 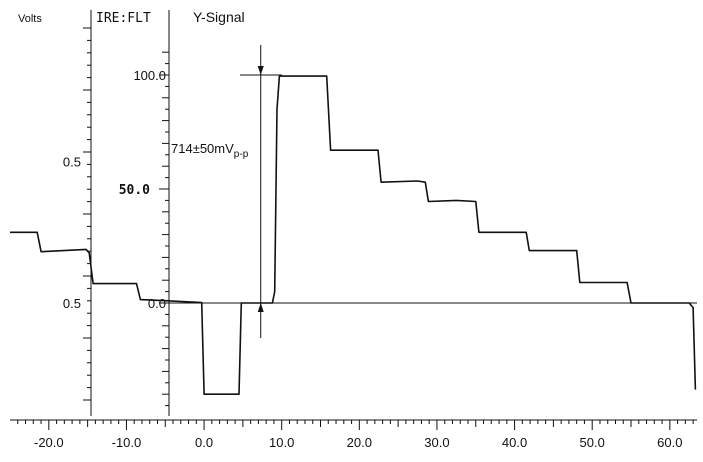 What do you see at coordinates (202, 148) in the screenshot?
I see `annotation-main-text: 714±50mV` at bounding box center [202, 148].